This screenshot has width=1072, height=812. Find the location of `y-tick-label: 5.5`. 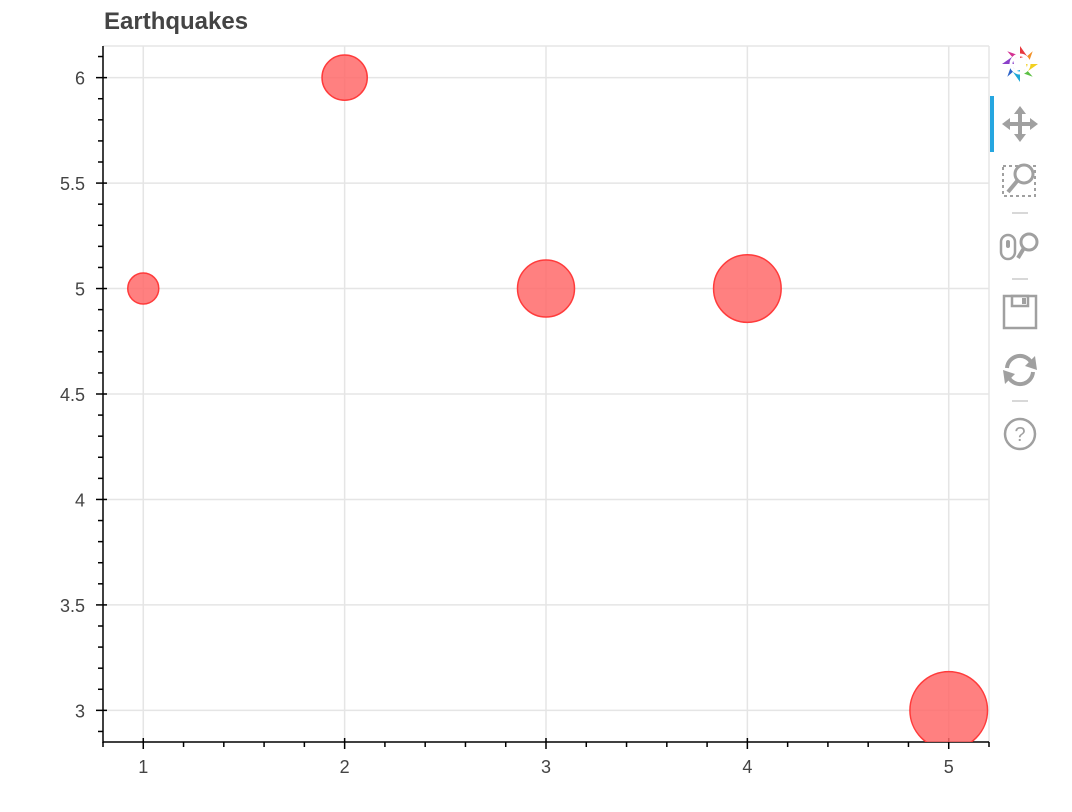

y-tick-label: 5.5 is located at coordinates (72, 184).